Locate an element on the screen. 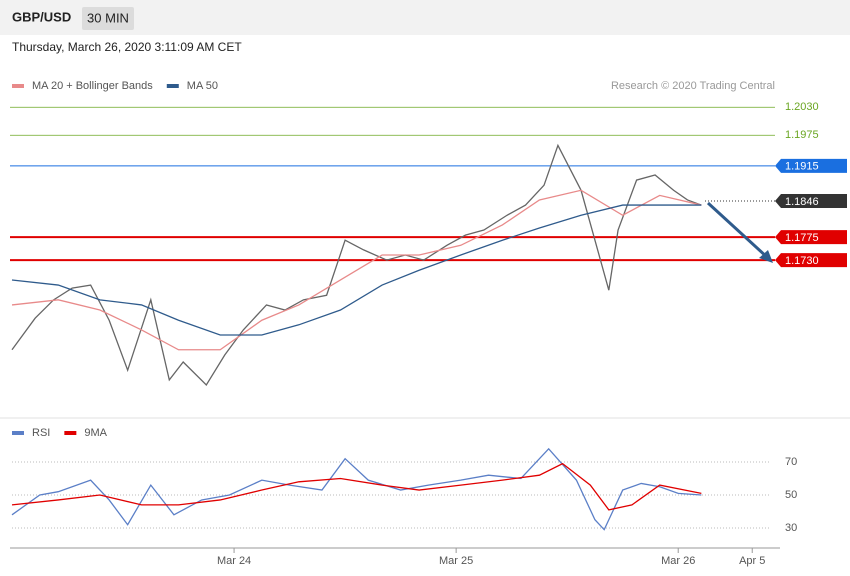  level-label: 1.1846 is located at coordinates (802, 202).